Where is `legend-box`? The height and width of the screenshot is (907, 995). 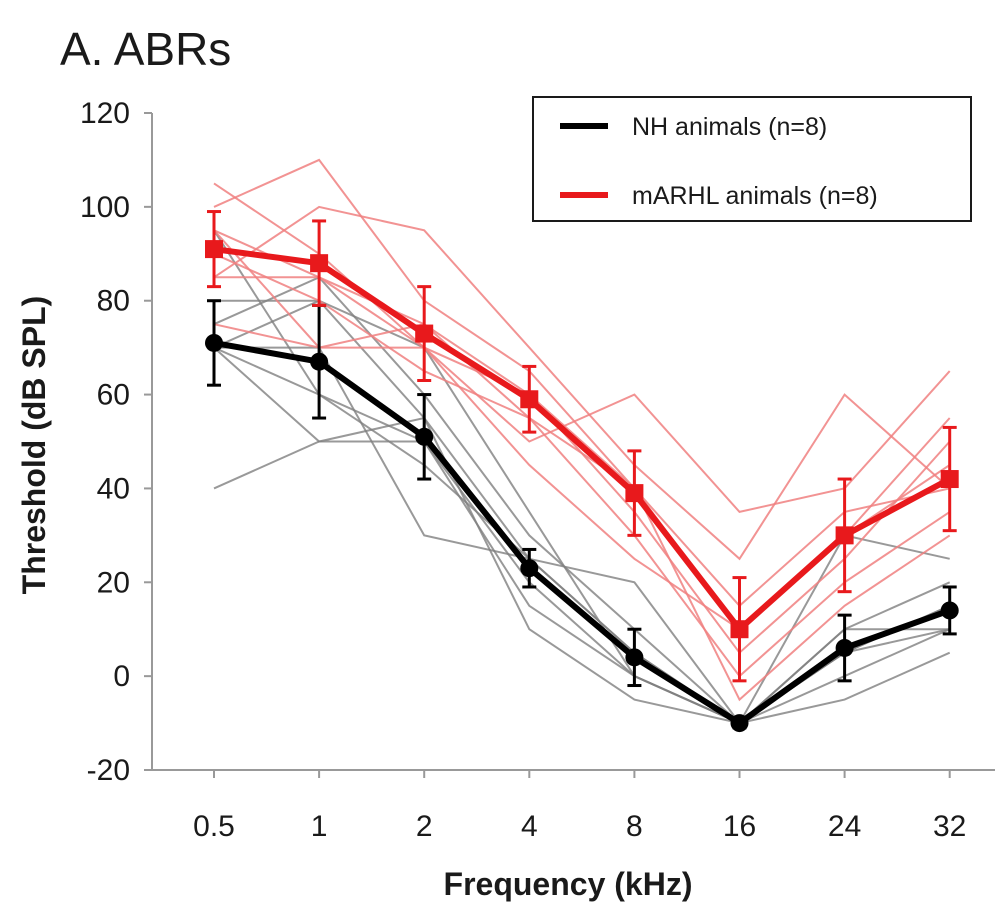
legend-box is located at coordinates (752, 159).